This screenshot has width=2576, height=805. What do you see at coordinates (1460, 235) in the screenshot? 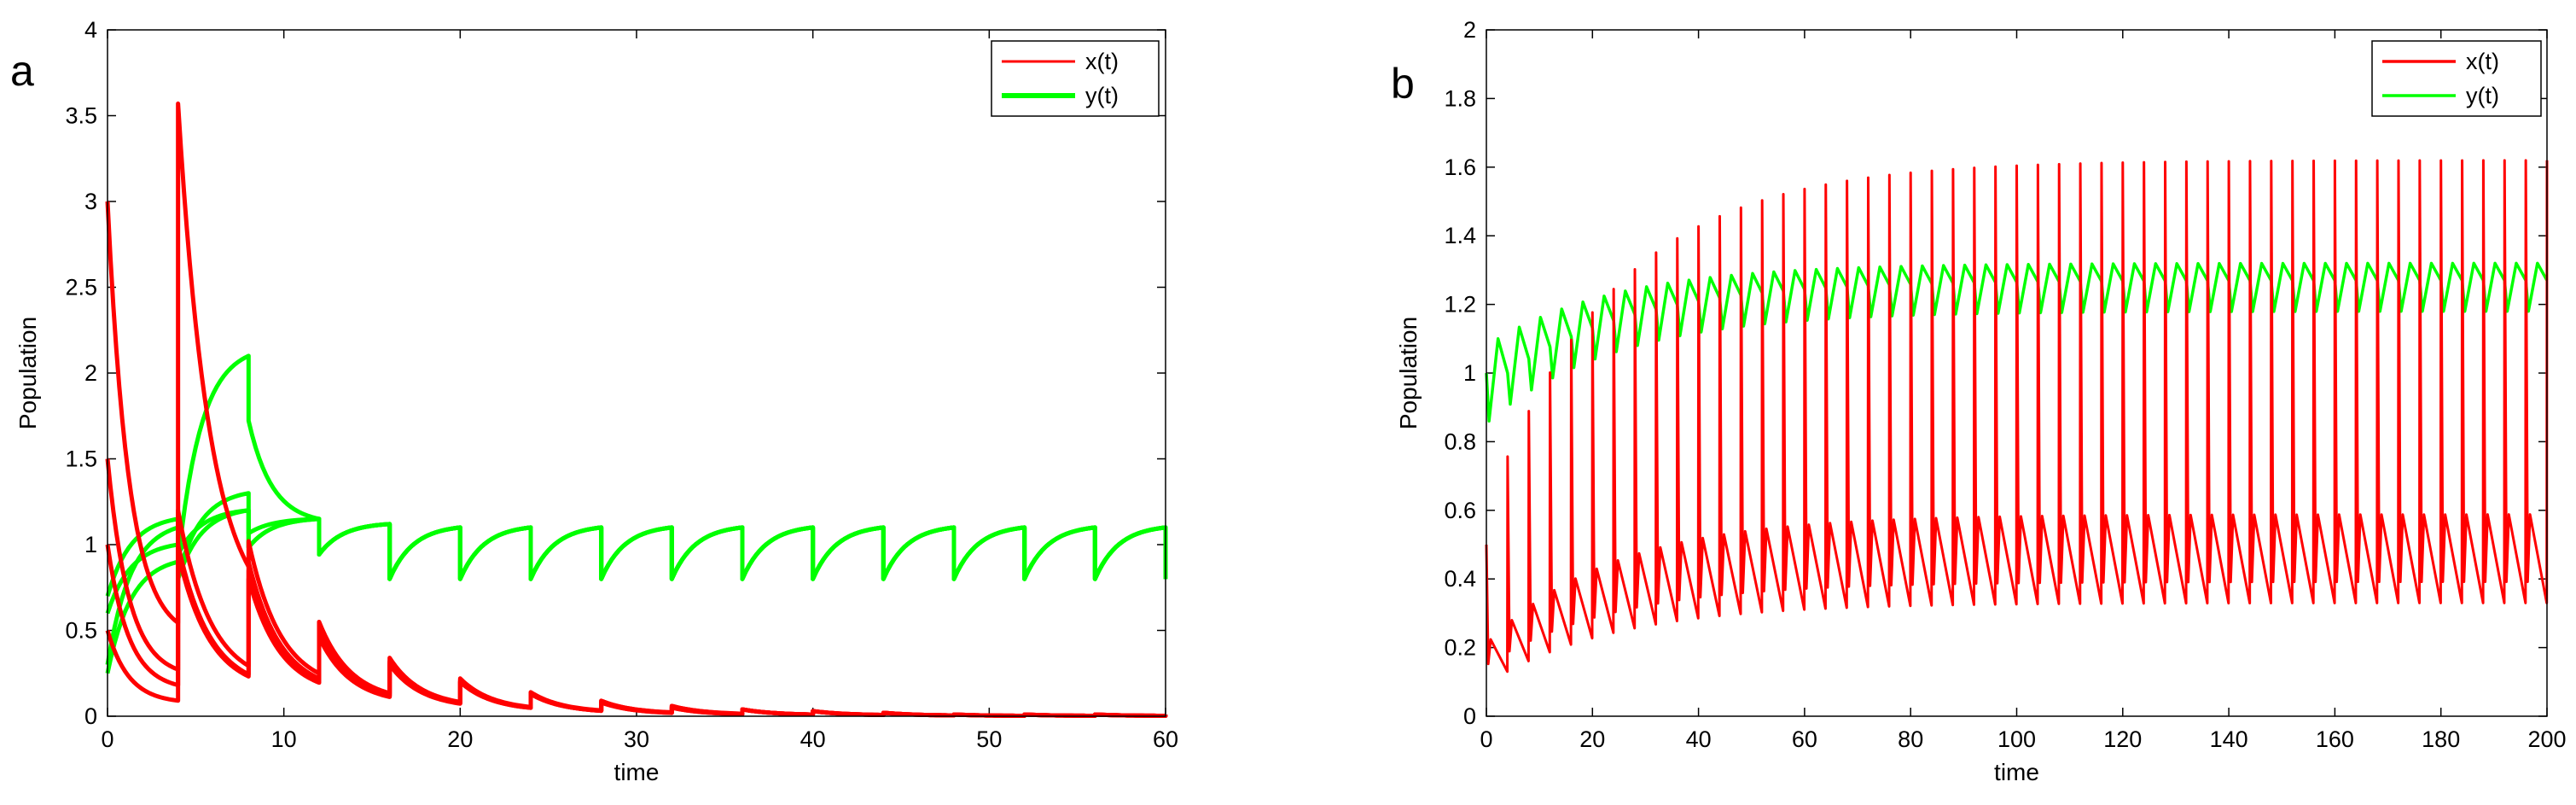
I see `y-tick-label: 1.4` at bounding box center [1460, 235].